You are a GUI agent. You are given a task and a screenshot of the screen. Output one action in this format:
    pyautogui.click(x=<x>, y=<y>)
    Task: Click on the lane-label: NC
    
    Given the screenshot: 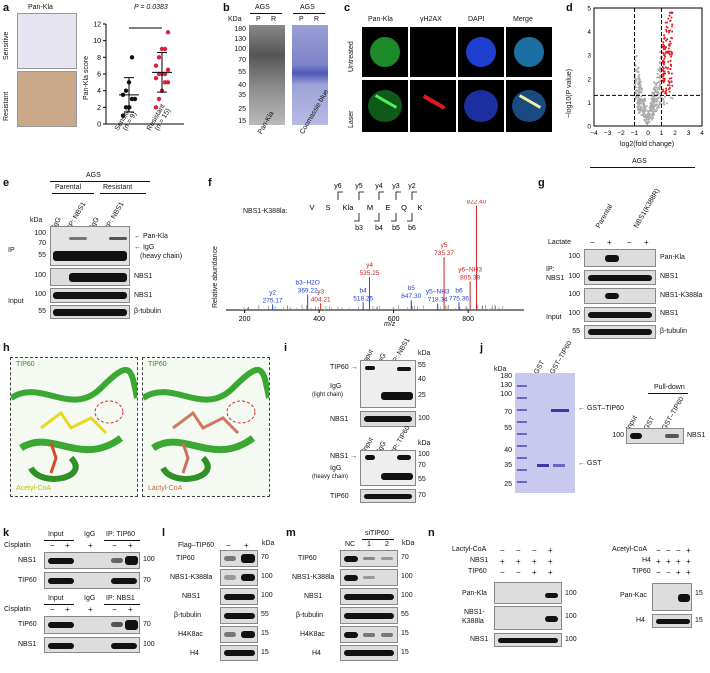 What is the action you would take?
    pyautogui.click(x=350, y=544)
    